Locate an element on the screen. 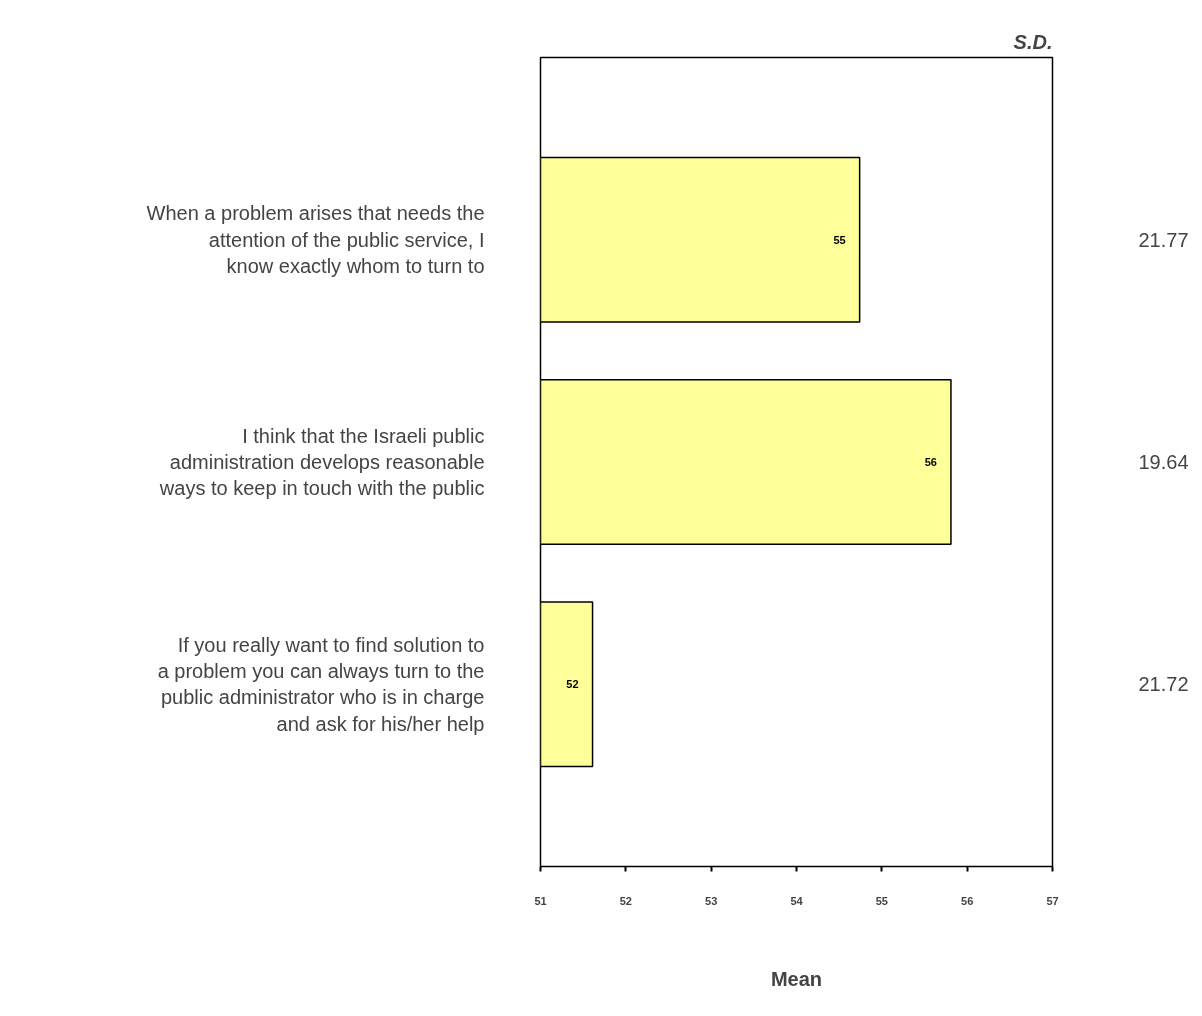 This screenshot has width=1202, height=1016. x-tick-label: 56 is located at coordinates (967, 900).